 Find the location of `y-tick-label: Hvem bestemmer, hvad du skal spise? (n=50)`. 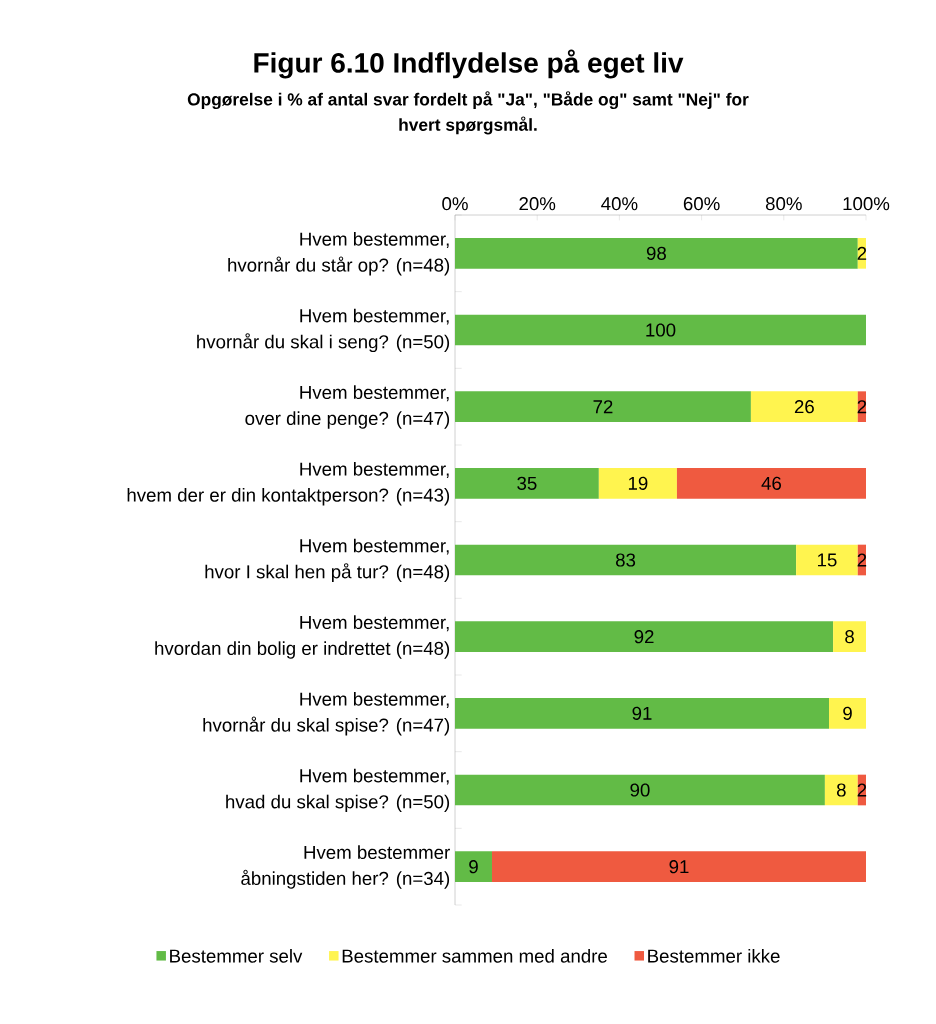

y-tick-label: Hvem bestemmer, hvad du skal spise? (n=50) is located at coordinates (338, 790).